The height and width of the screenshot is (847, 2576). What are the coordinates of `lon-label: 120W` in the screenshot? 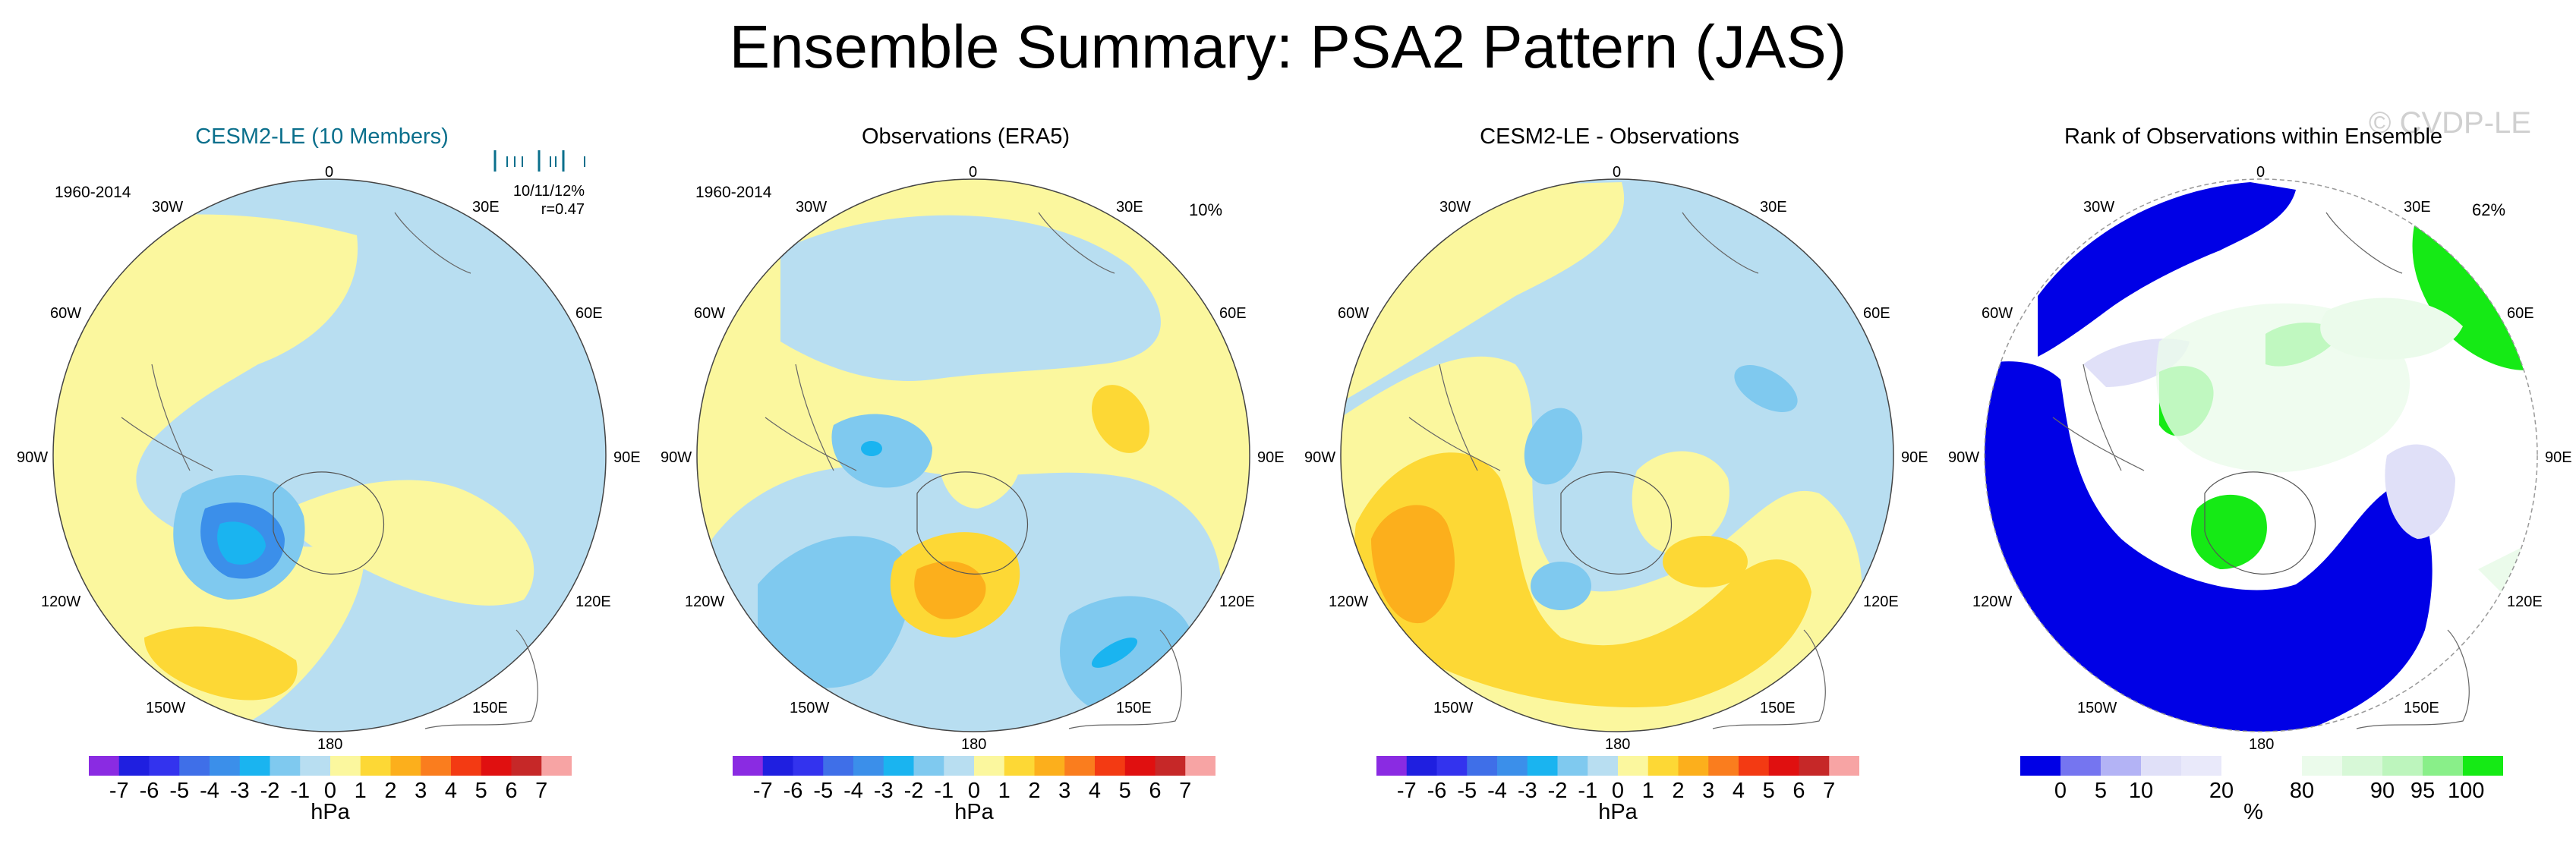 It's located at (1349, 602).